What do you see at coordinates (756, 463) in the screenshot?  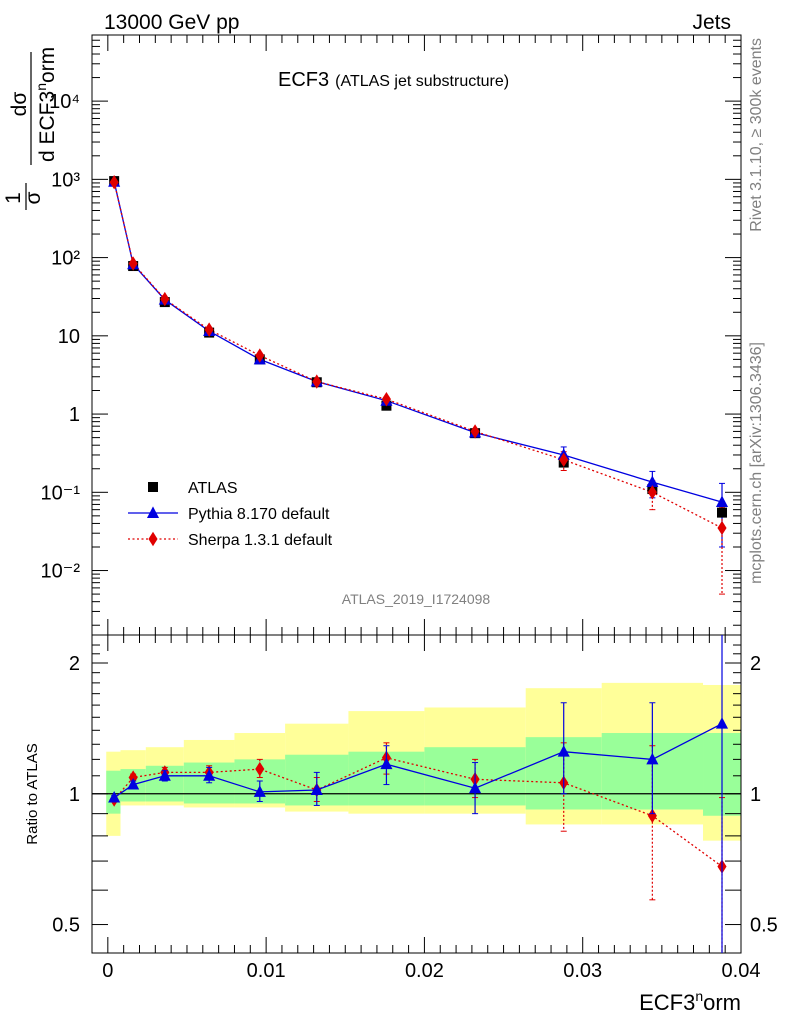 I see `mcplots-label: mcplots.cern.ch [arXiv:1306.3436]` at bounding box center [756, 463].